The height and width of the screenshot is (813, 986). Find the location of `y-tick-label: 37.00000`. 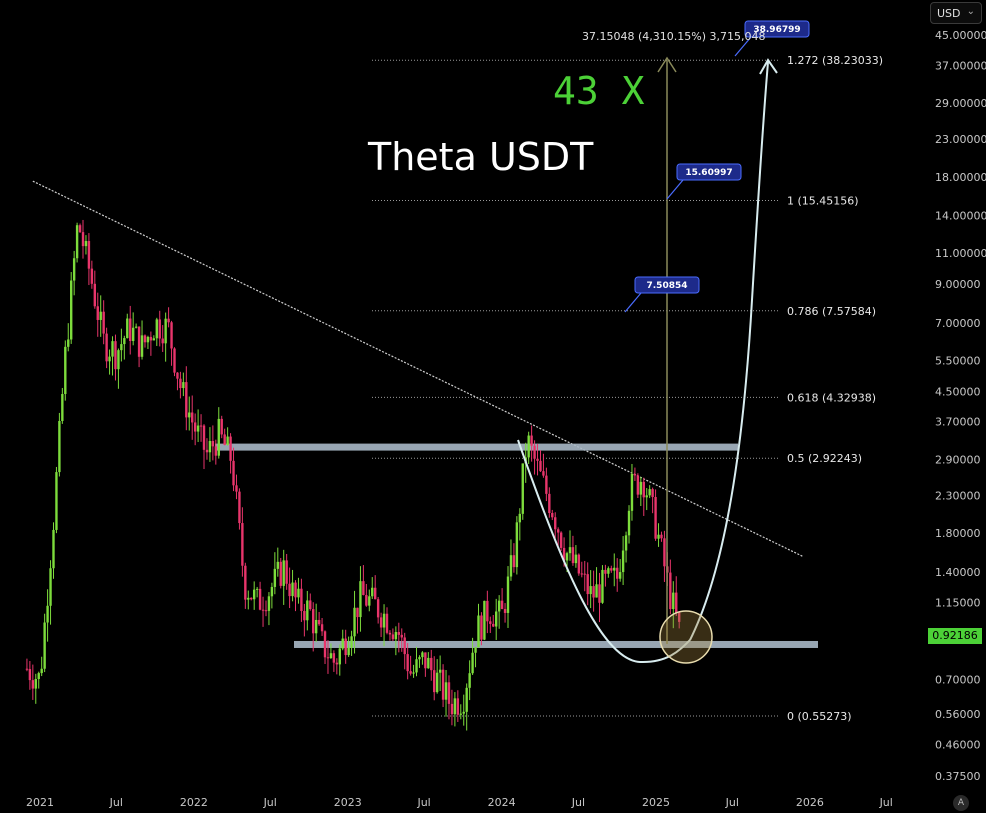

y-tick-label: 37.00000 is located at coordinates (960, 65).